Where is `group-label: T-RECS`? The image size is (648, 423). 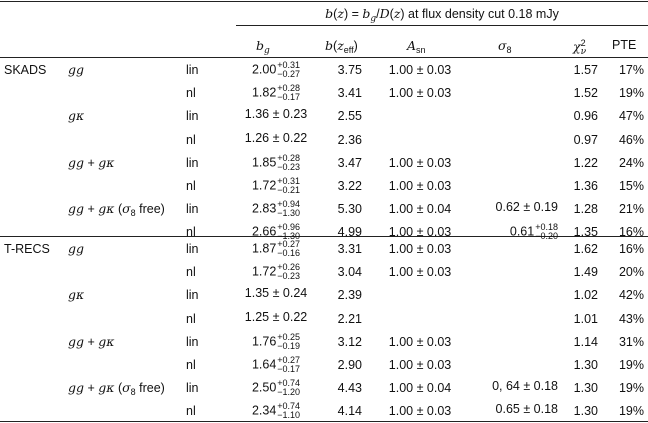
group-label: T-RECS is located at coordinates (27, 249).